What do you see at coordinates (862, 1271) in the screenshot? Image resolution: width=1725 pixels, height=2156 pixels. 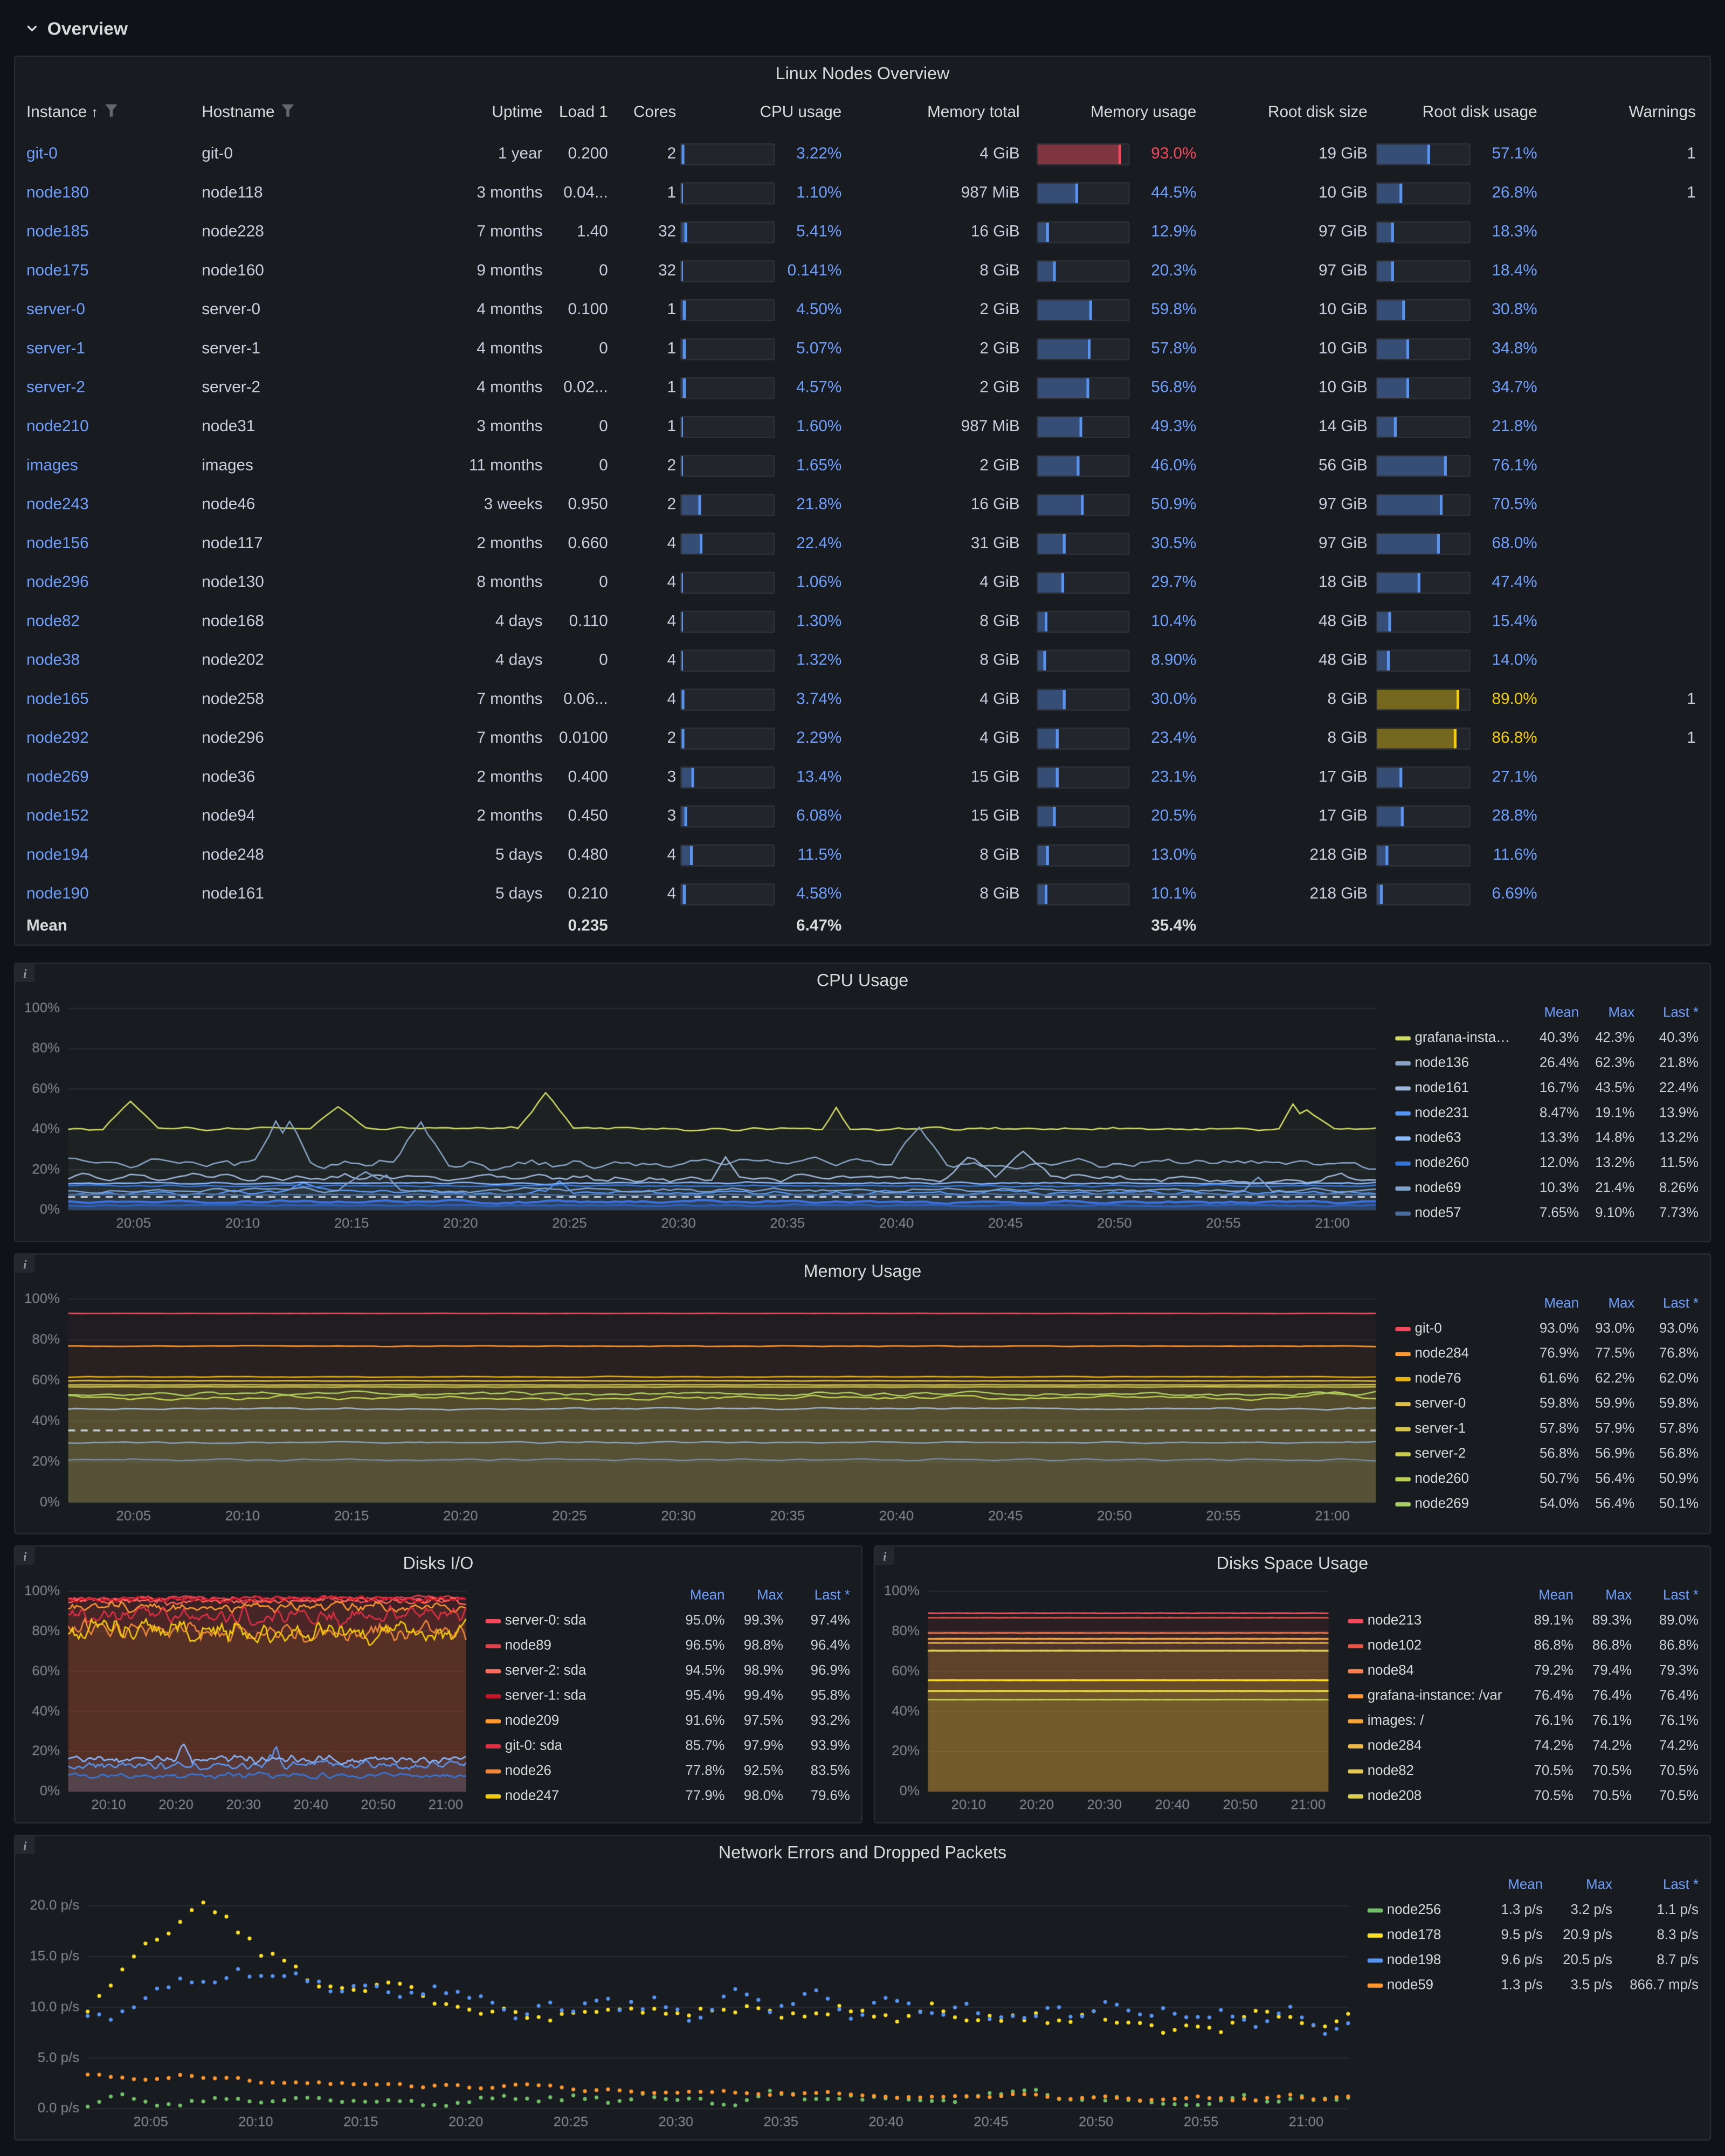 I see `panel-title: Memory Usage` at bounding box center [862, 1271].